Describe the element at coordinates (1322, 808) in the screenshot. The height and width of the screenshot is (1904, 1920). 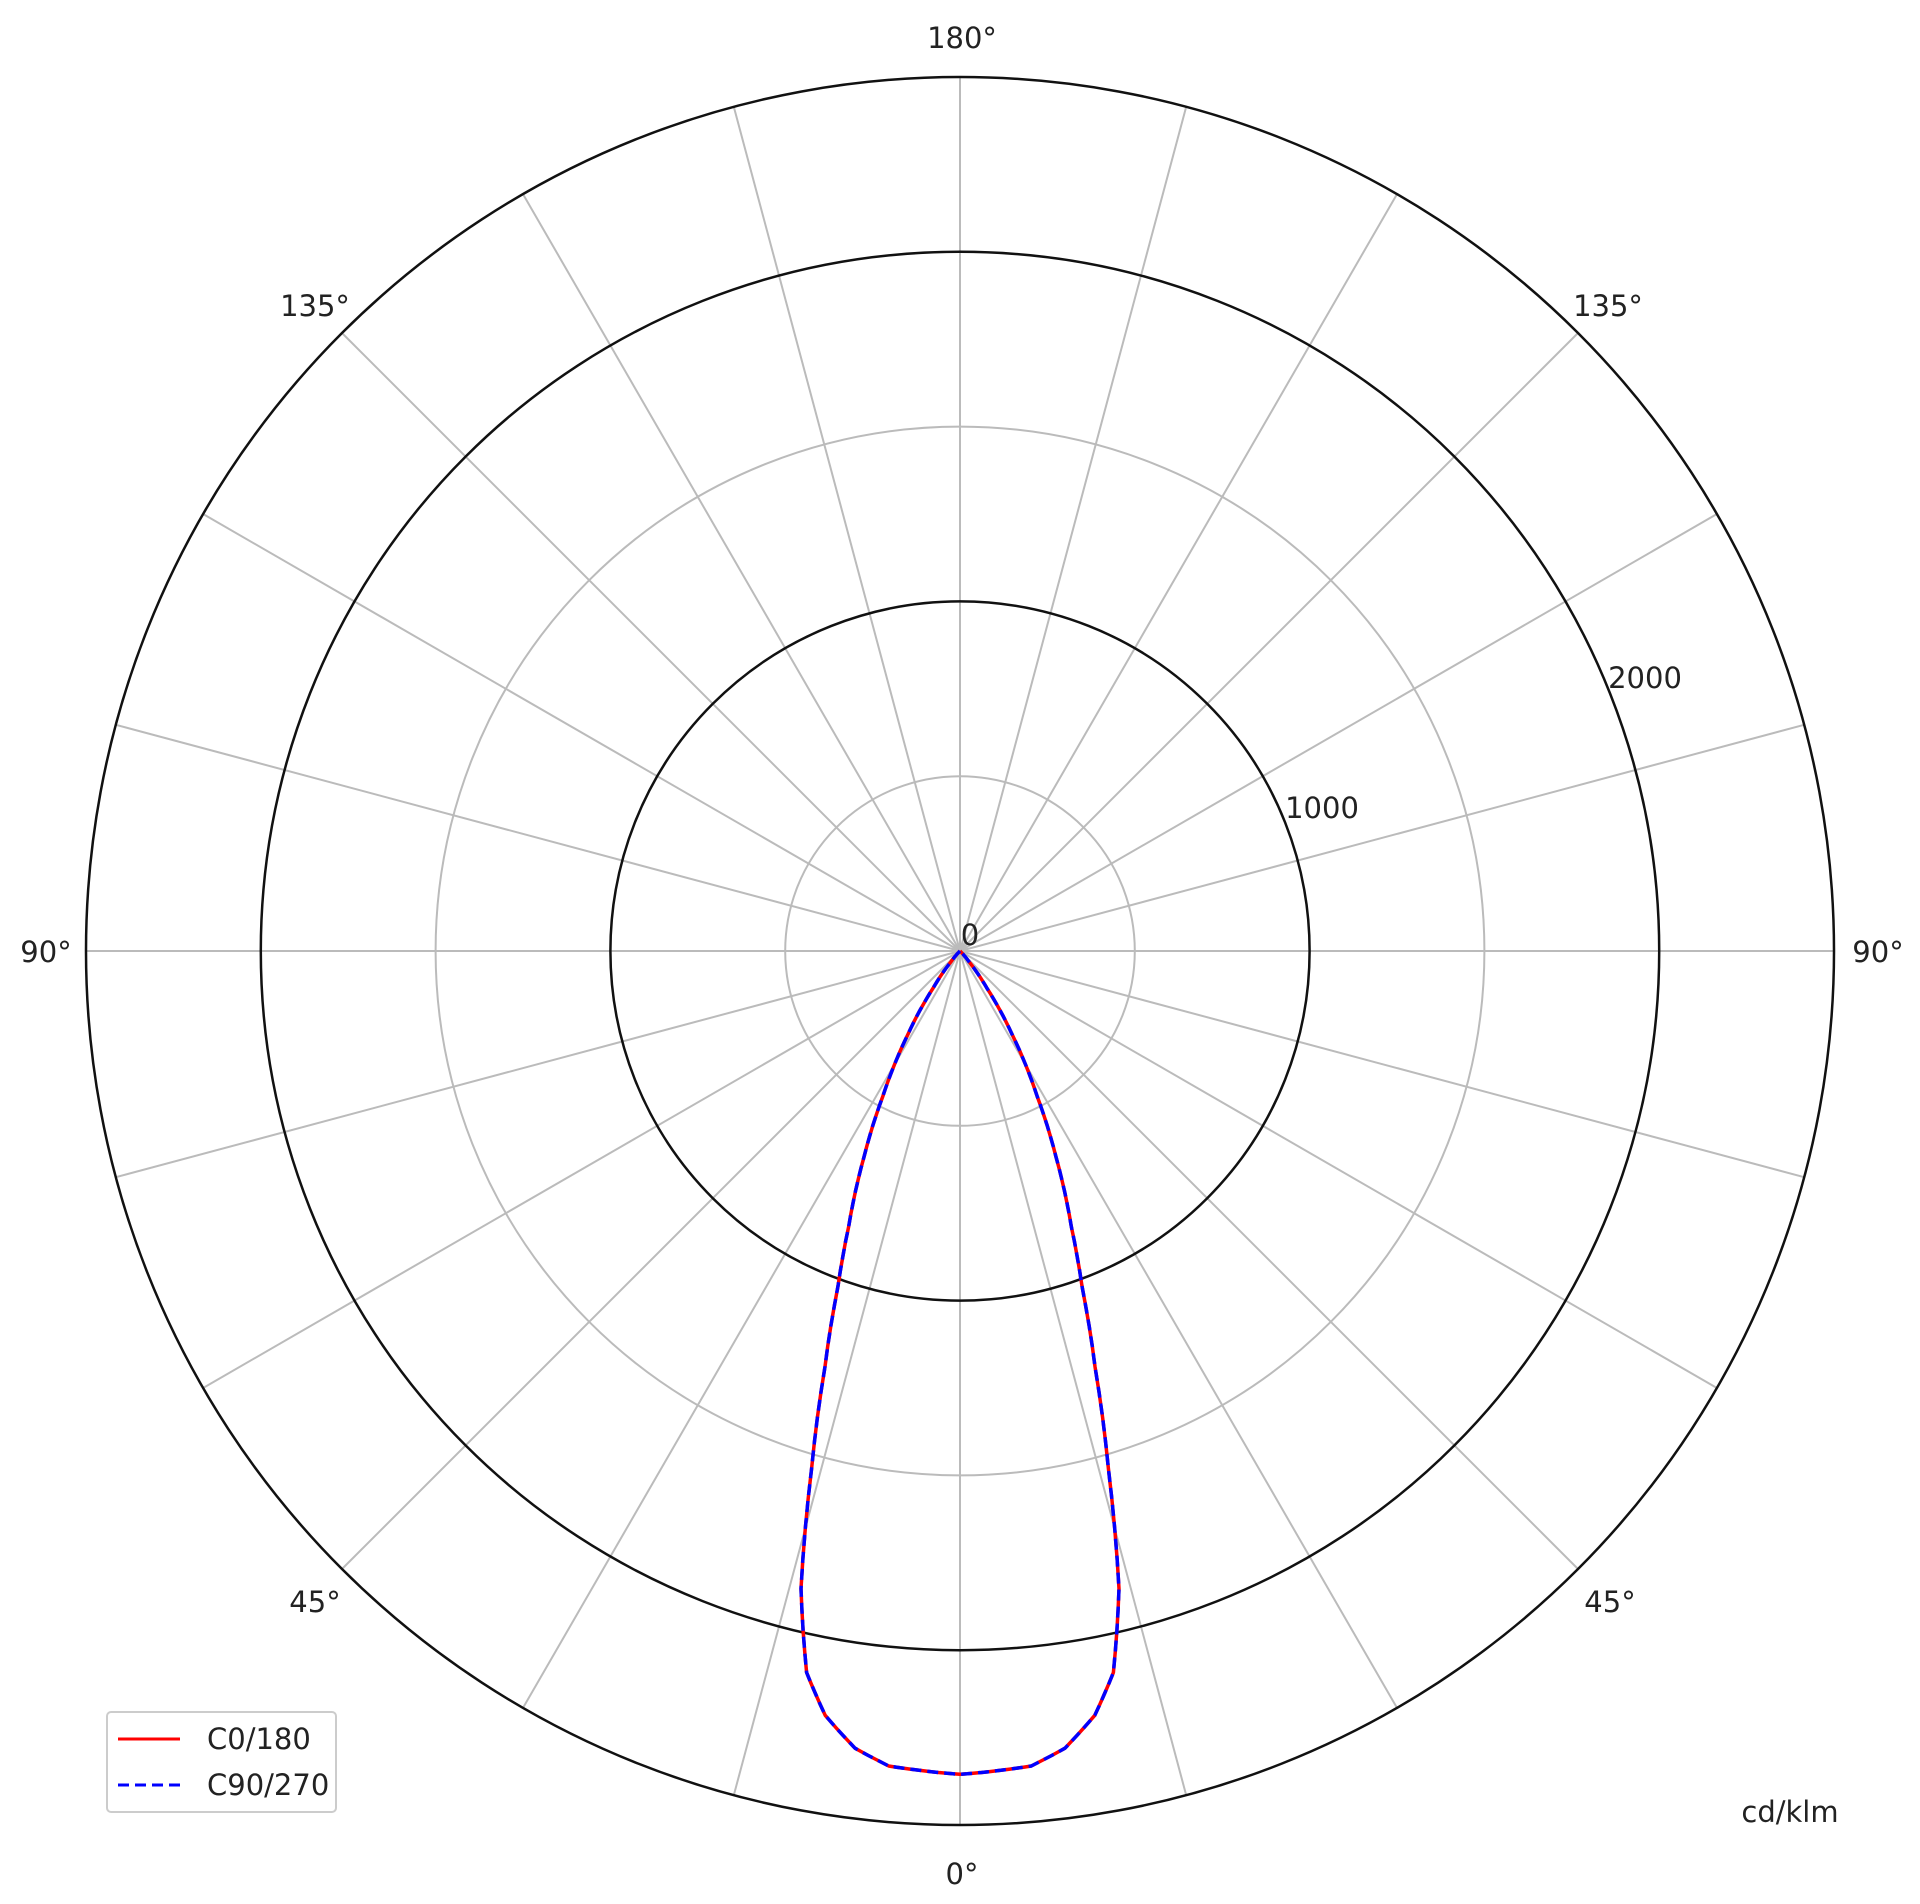
I see `radial-label-1000: 1000` at that location.